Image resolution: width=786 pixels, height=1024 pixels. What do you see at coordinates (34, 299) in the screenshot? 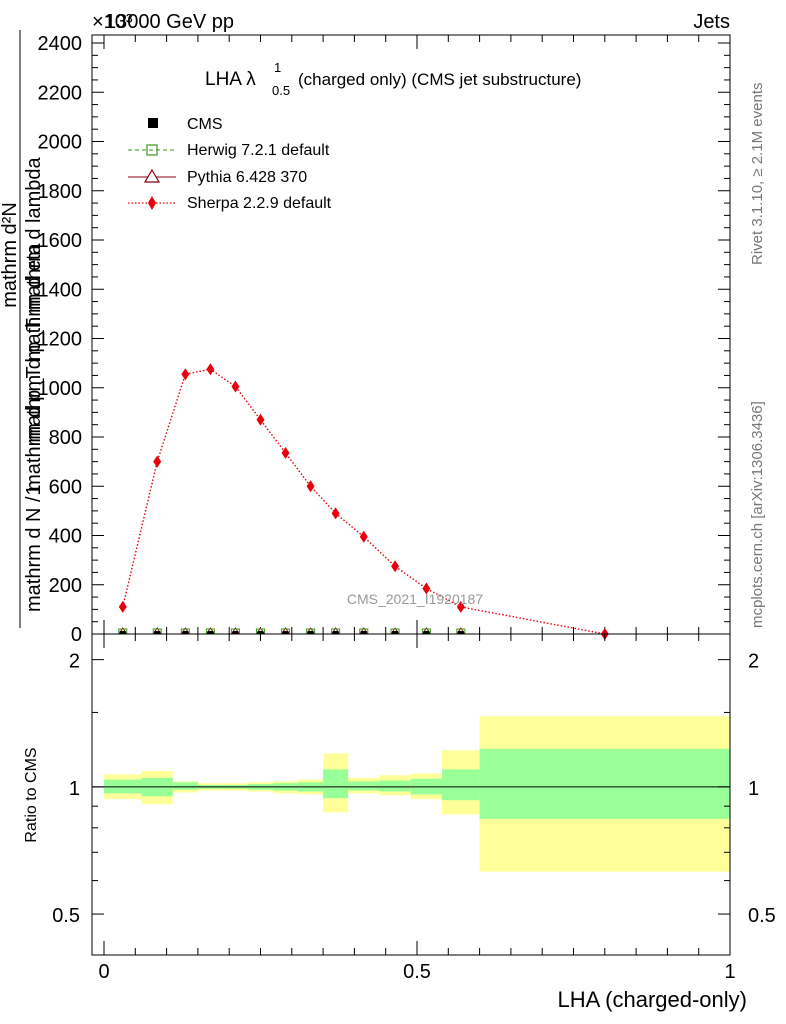
I see `ylabel-bottom: mathrm d p_T mathrm d lambda` at bounding box center [34, 299].